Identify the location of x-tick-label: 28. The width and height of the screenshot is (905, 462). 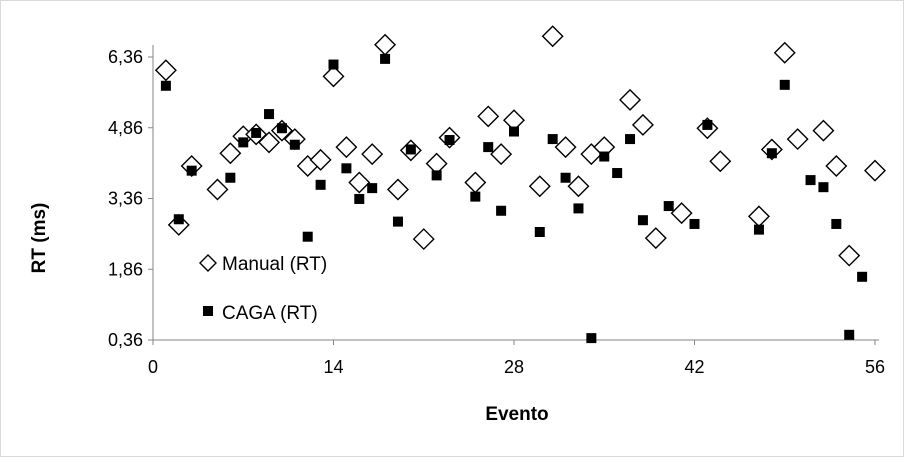
(514, 367).